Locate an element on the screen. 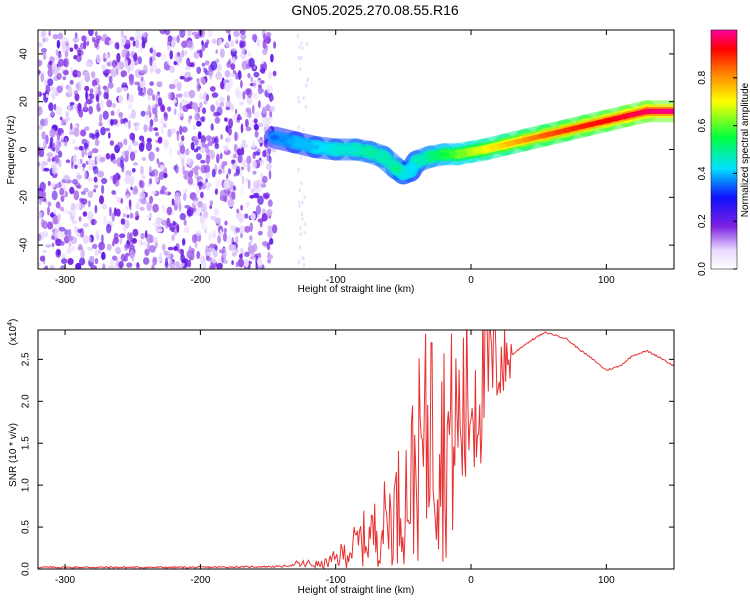  y-tick-label: 20 is located at coordinates (24, 102).